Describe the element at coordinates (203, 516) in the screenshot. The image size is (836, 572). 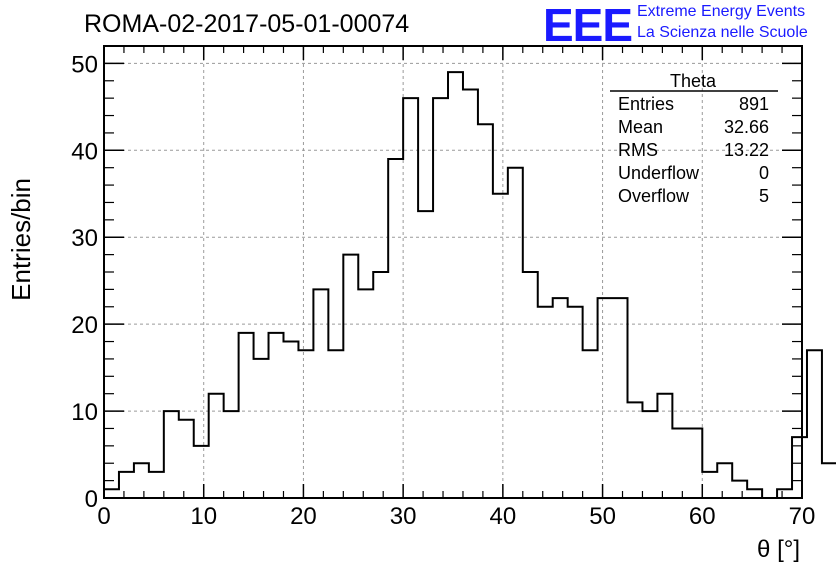
I see `x-tick-label: 10` at that location.